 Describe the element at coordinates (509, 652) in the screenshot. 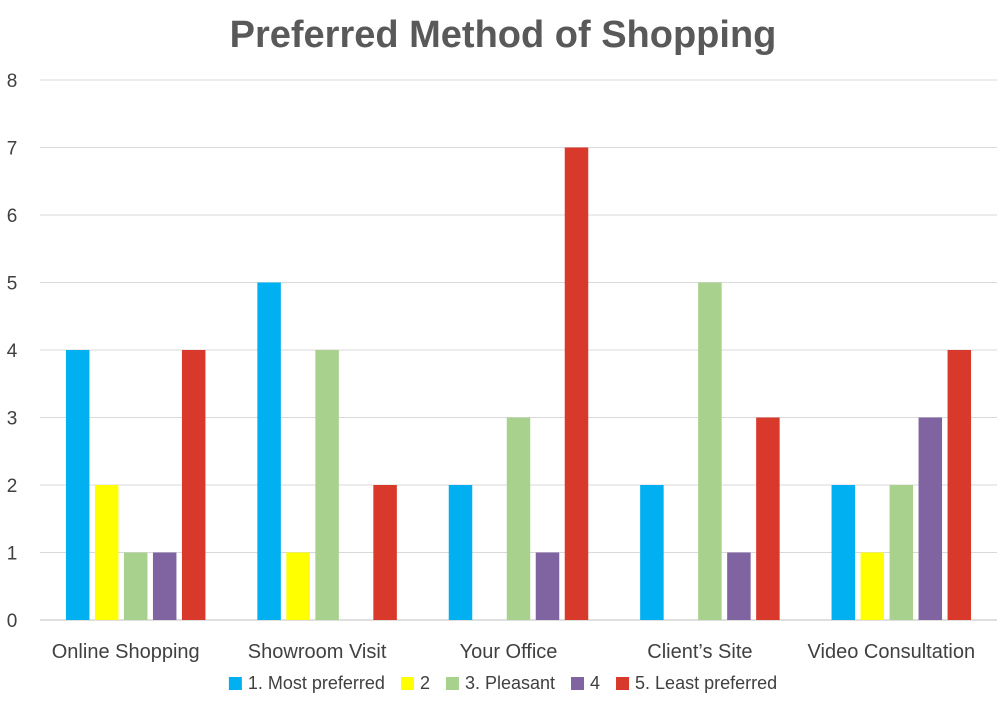

I see `category-label: Your Office` at that location.